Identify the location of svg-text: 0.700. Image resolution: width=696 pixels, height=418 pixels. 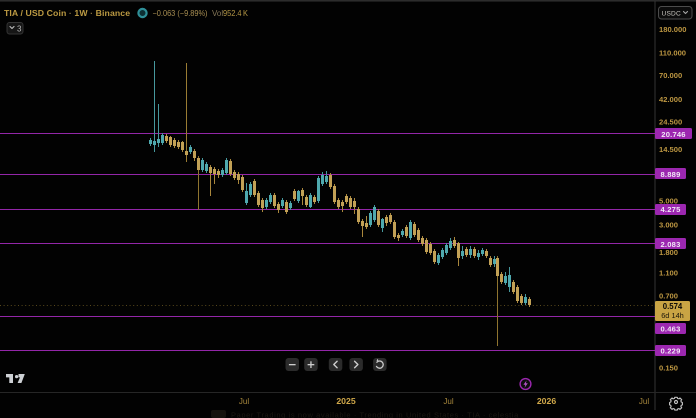
(668, 296).